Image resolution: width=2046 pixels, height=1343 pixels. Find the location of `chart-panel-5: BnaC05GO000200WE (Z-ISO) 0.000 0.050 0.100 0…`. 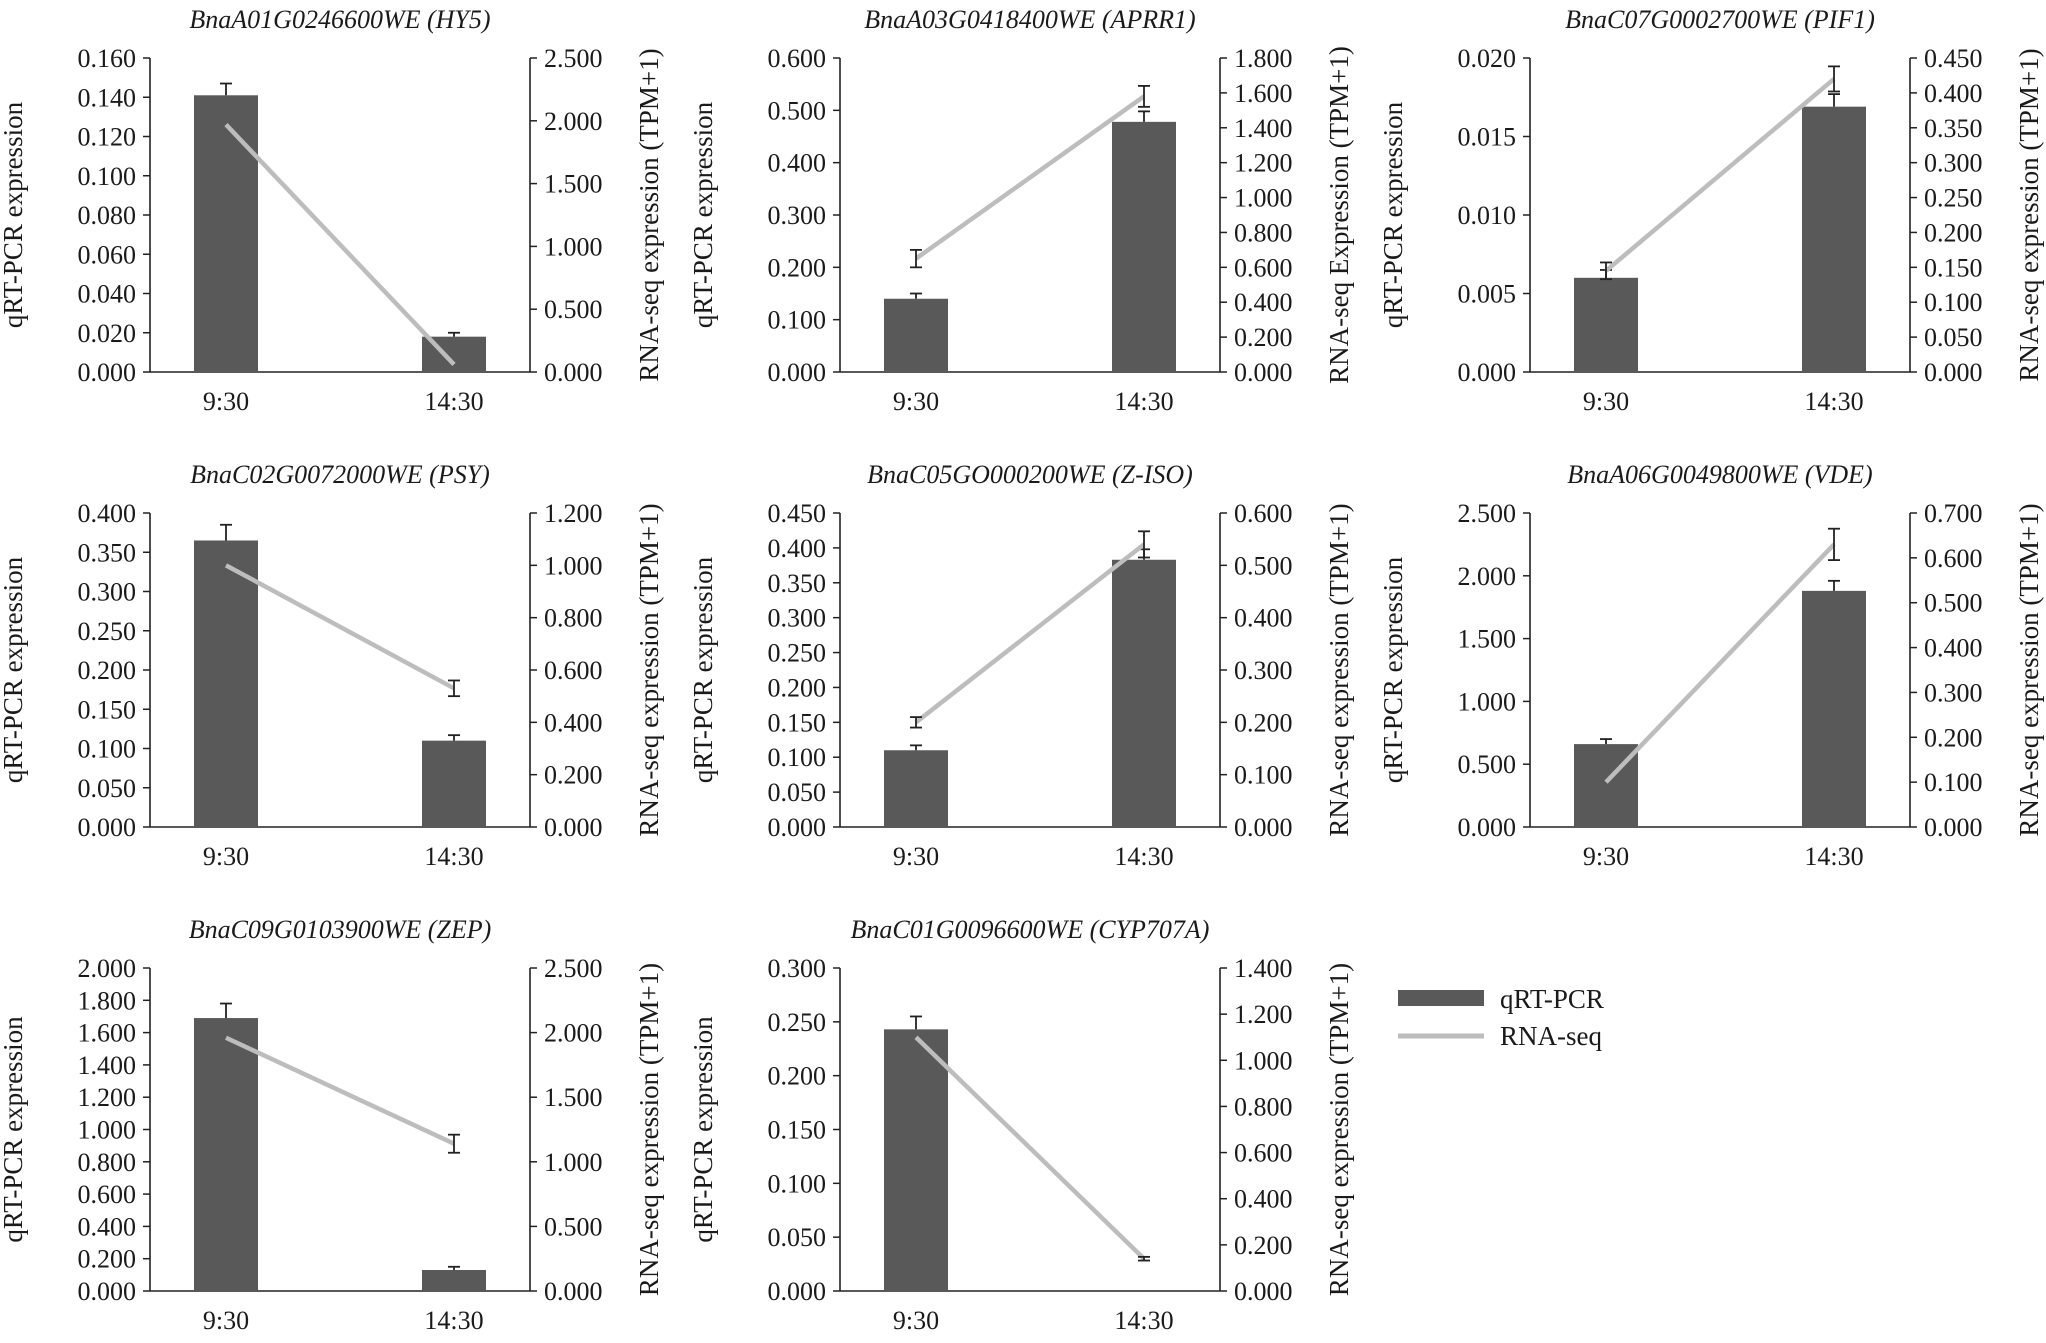

chart-panel-5: BnaC05GO000200WE (Z-ISO) 0.000 0.050 0.100 0… is located at coordinates (1021, 665).